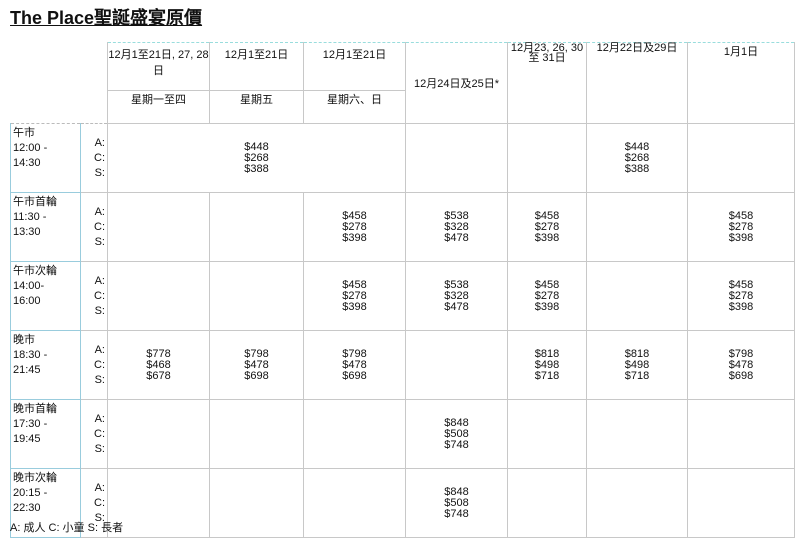 Image resolution: width=800 pixels, height=538 pixels. Describe the element at coordinates (456, 444) in the screenshot. I see `price-value: $748` at that location.